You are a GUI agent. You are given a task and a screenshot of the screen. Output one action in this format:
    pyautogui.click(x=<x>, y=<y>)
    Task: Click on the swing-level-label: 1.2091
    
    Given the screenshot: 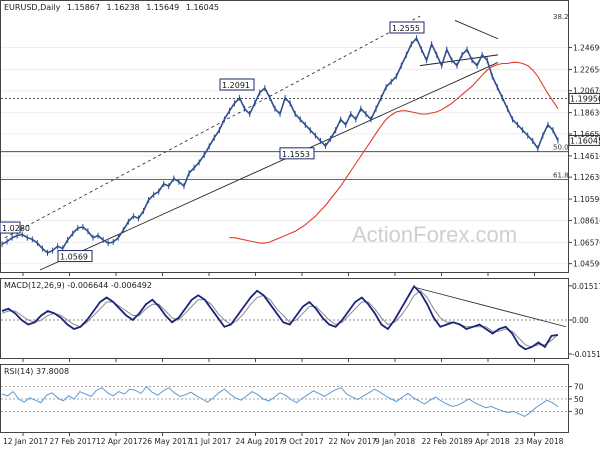 What is the action you would take?
    pyautogui.click(x=236, y=85)
    